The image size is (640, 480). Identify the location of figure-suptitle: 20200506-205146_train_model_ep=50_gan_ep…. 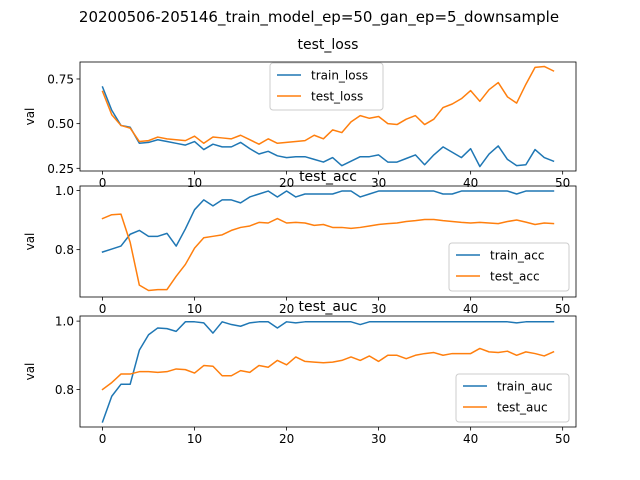
(319, 17).